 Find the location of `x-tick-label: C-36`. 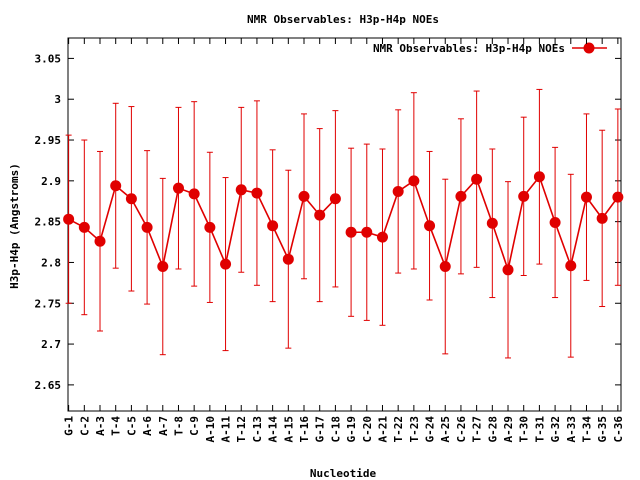

x-tick-label: C-36 is located at coordinates (618, 429).